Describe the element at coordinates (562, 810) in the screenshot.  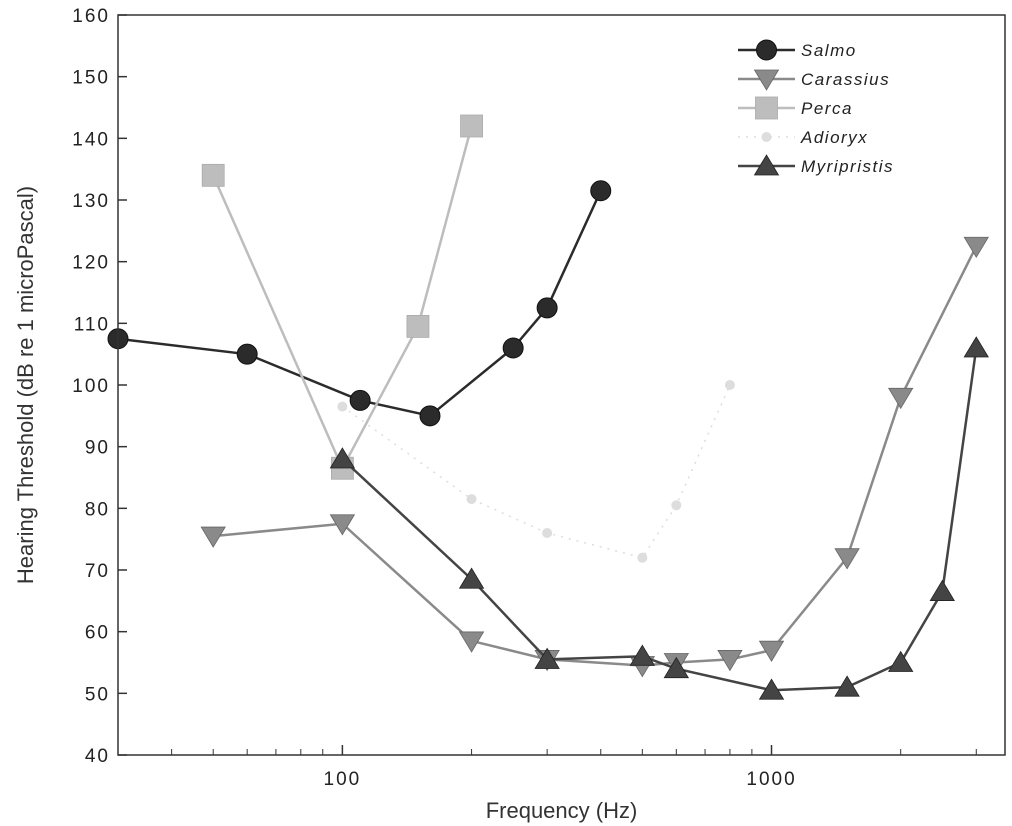
I see `x-axis-title: Frequency (Hz)` at that location.